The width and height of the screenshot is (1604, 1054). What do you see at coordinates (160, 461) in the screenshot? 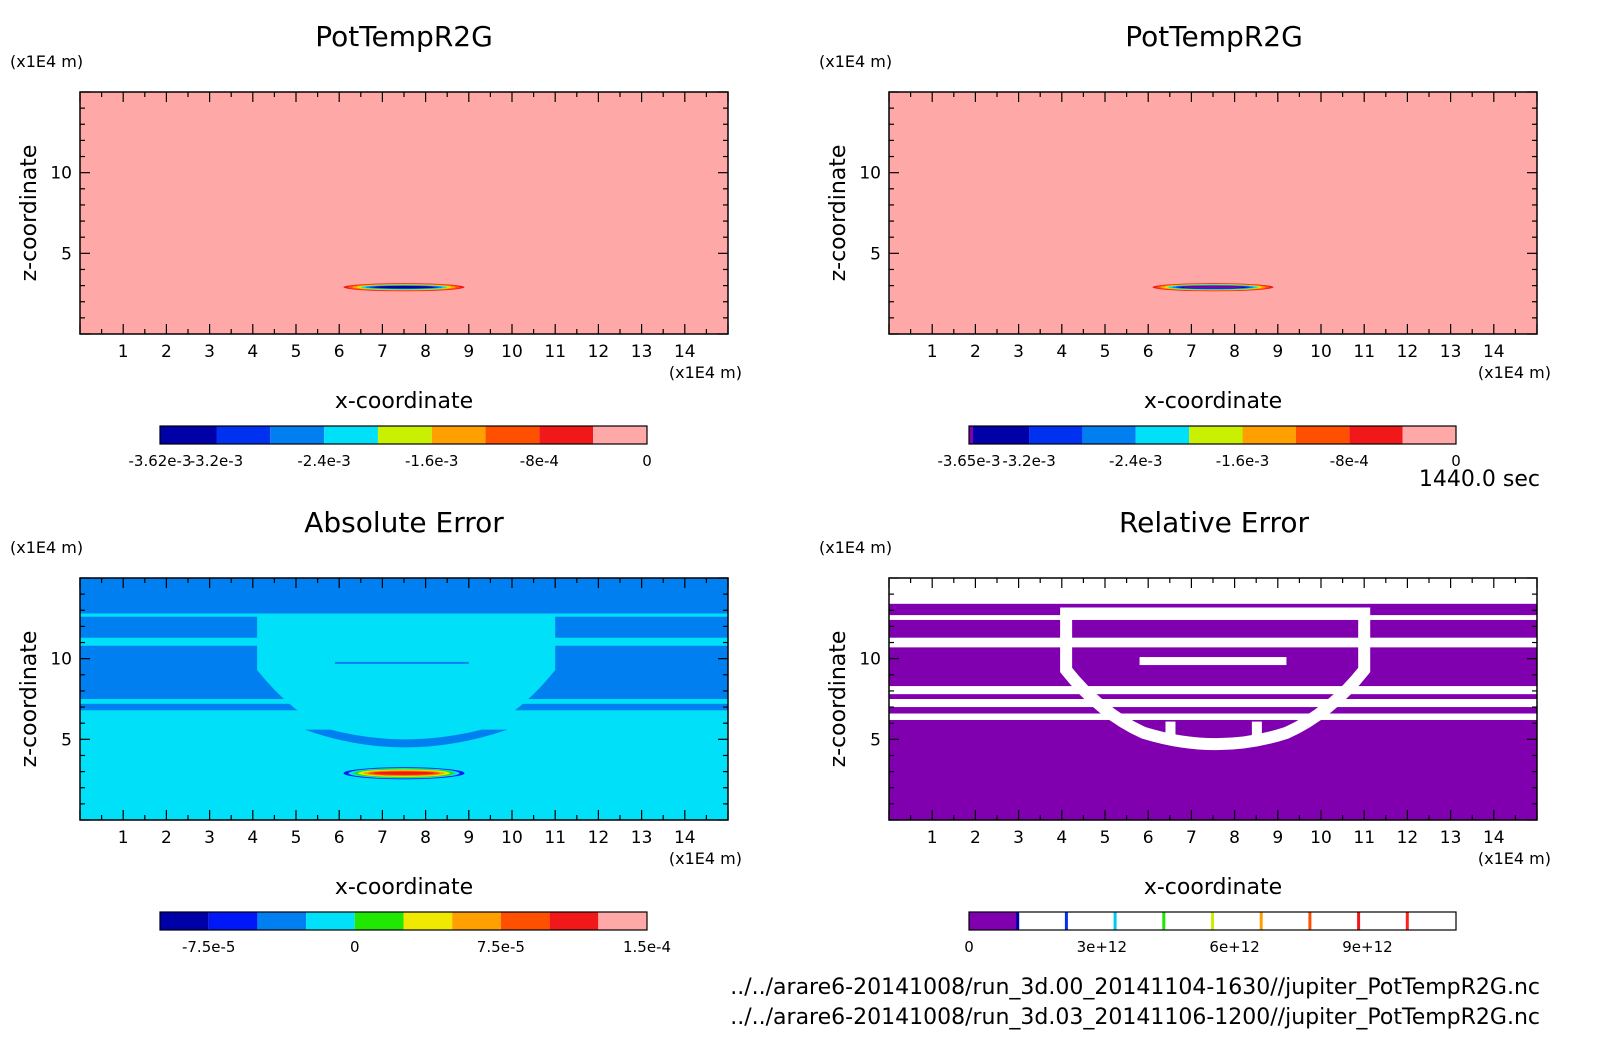
I see `colorbar-tick-label: -3.62e-3` at bounding box center [160, 461].